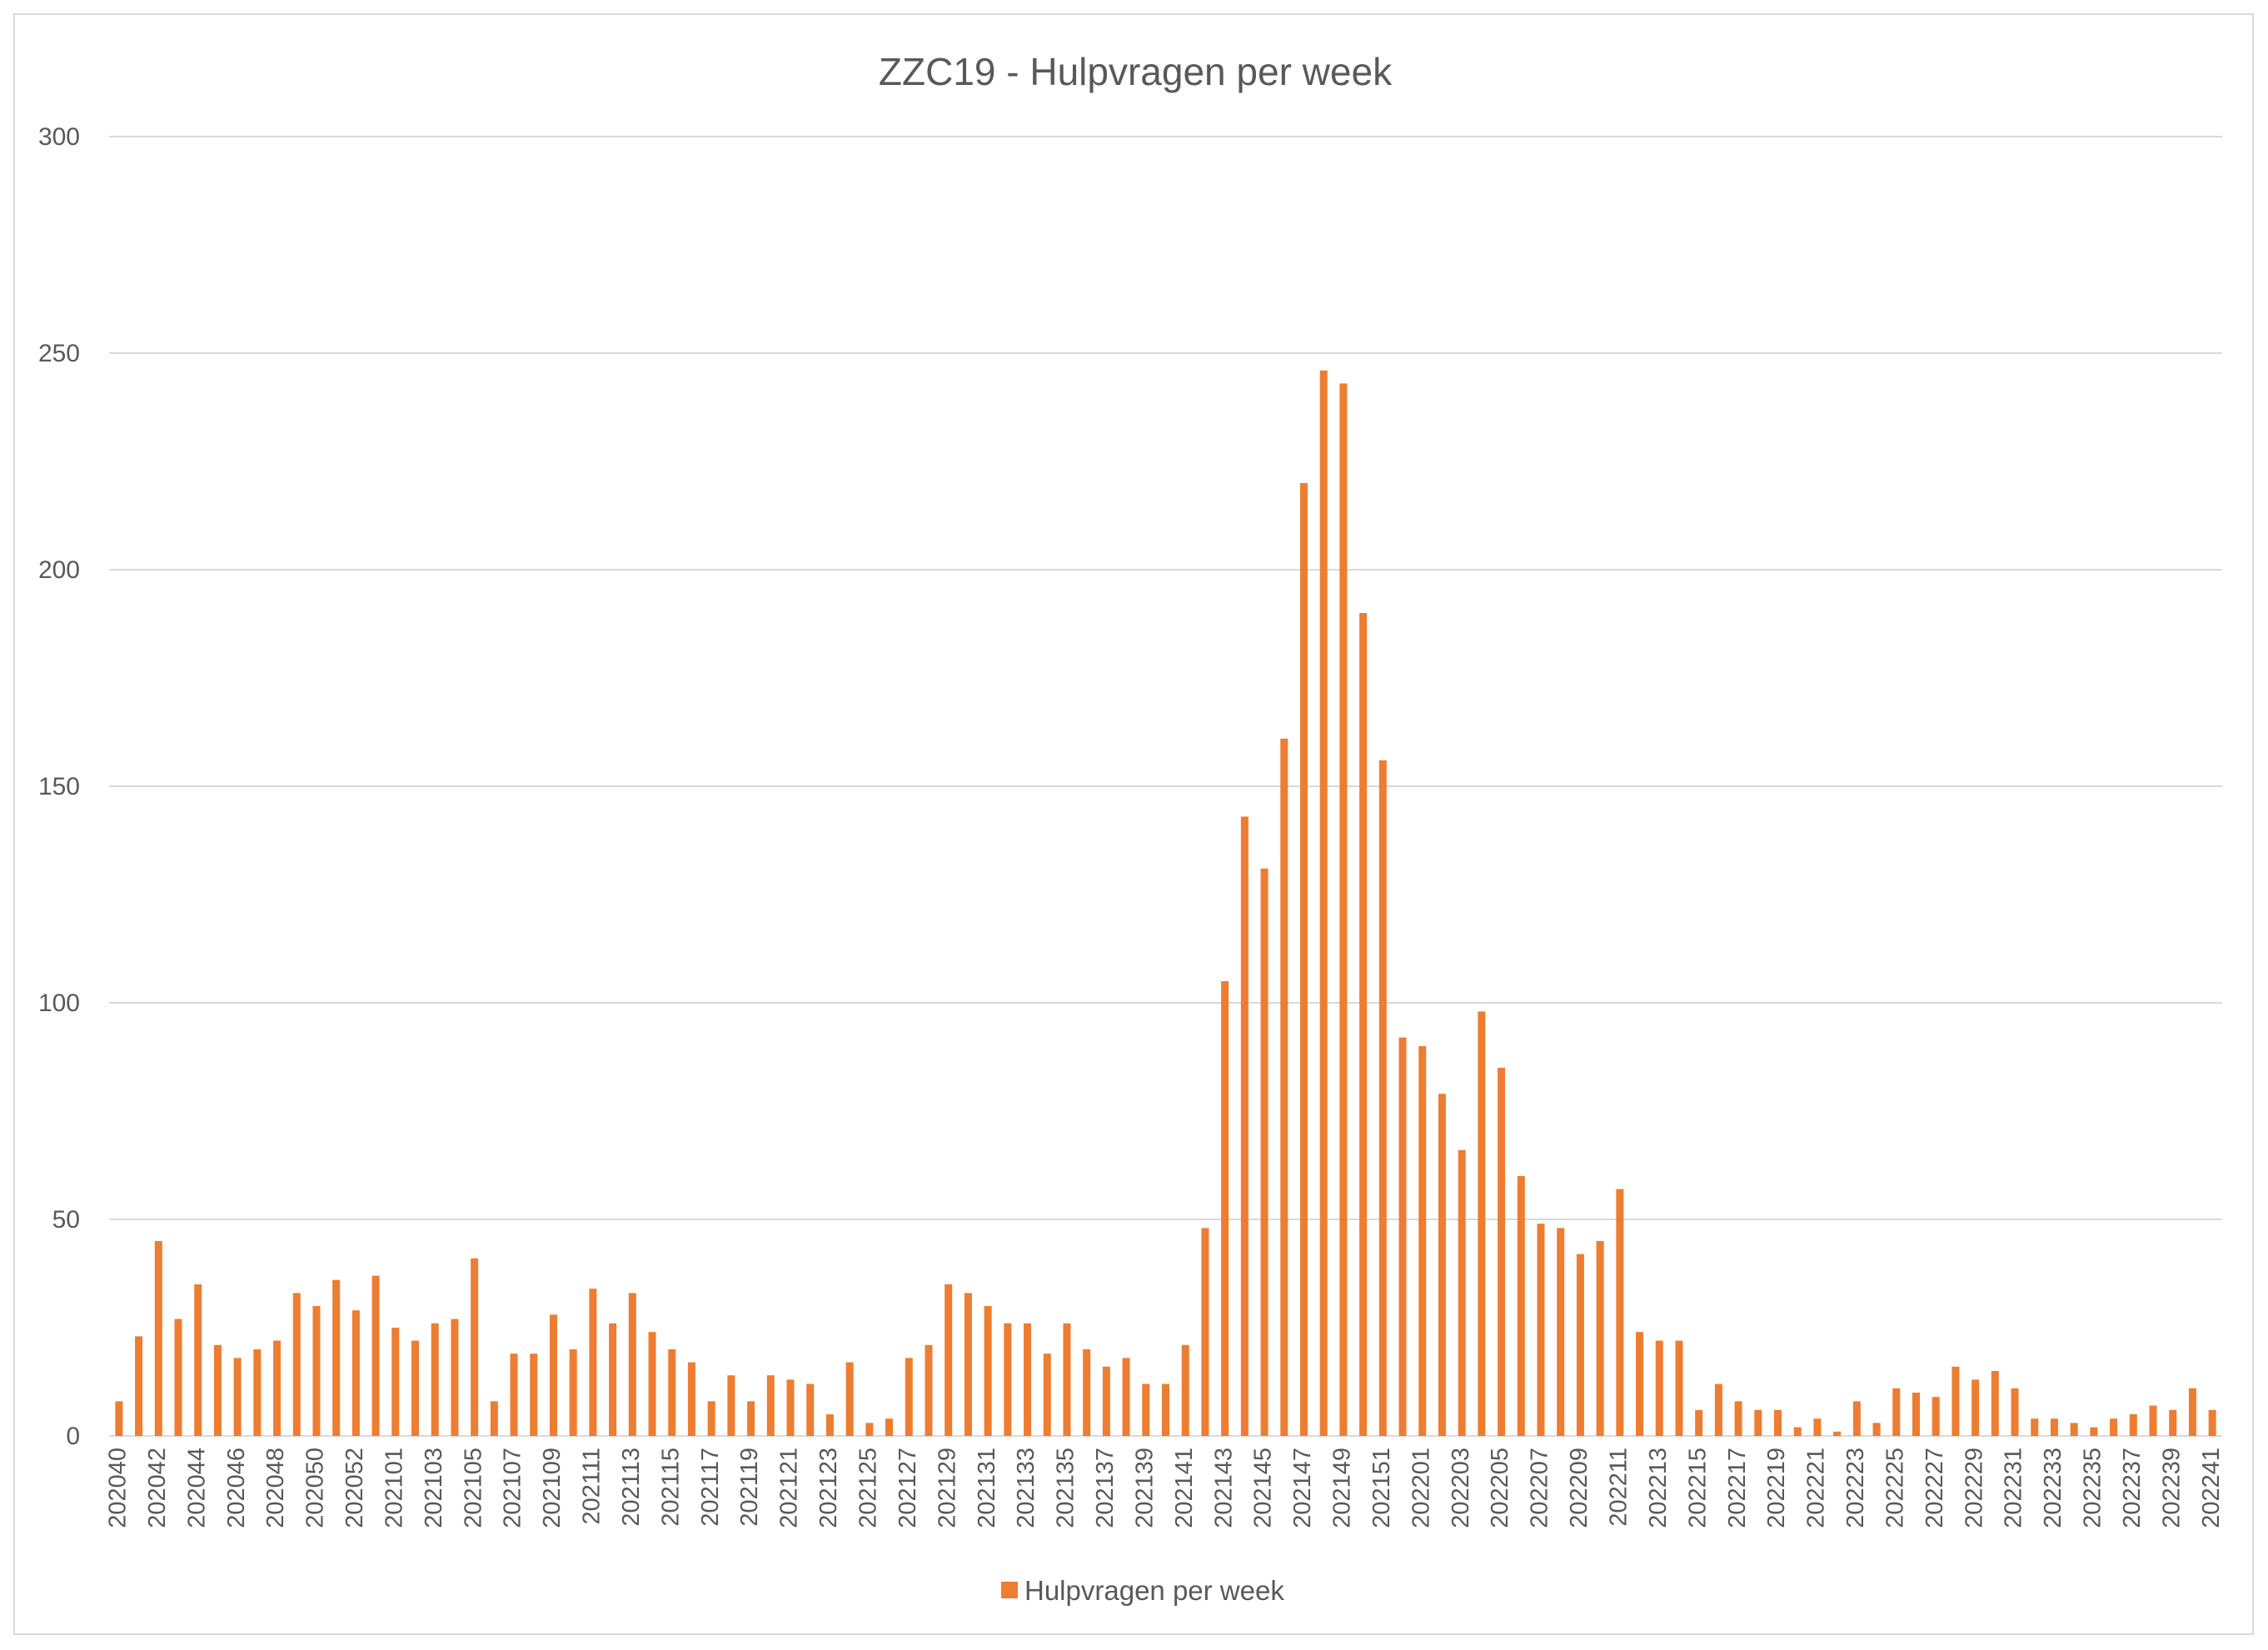 The height and width of the screenshot is (1650, 2268). What do you see at coordinates (1738, 1488) in the screenshot?
I see `x-tick-label: 202217` at bounding box center [1738, 1488].